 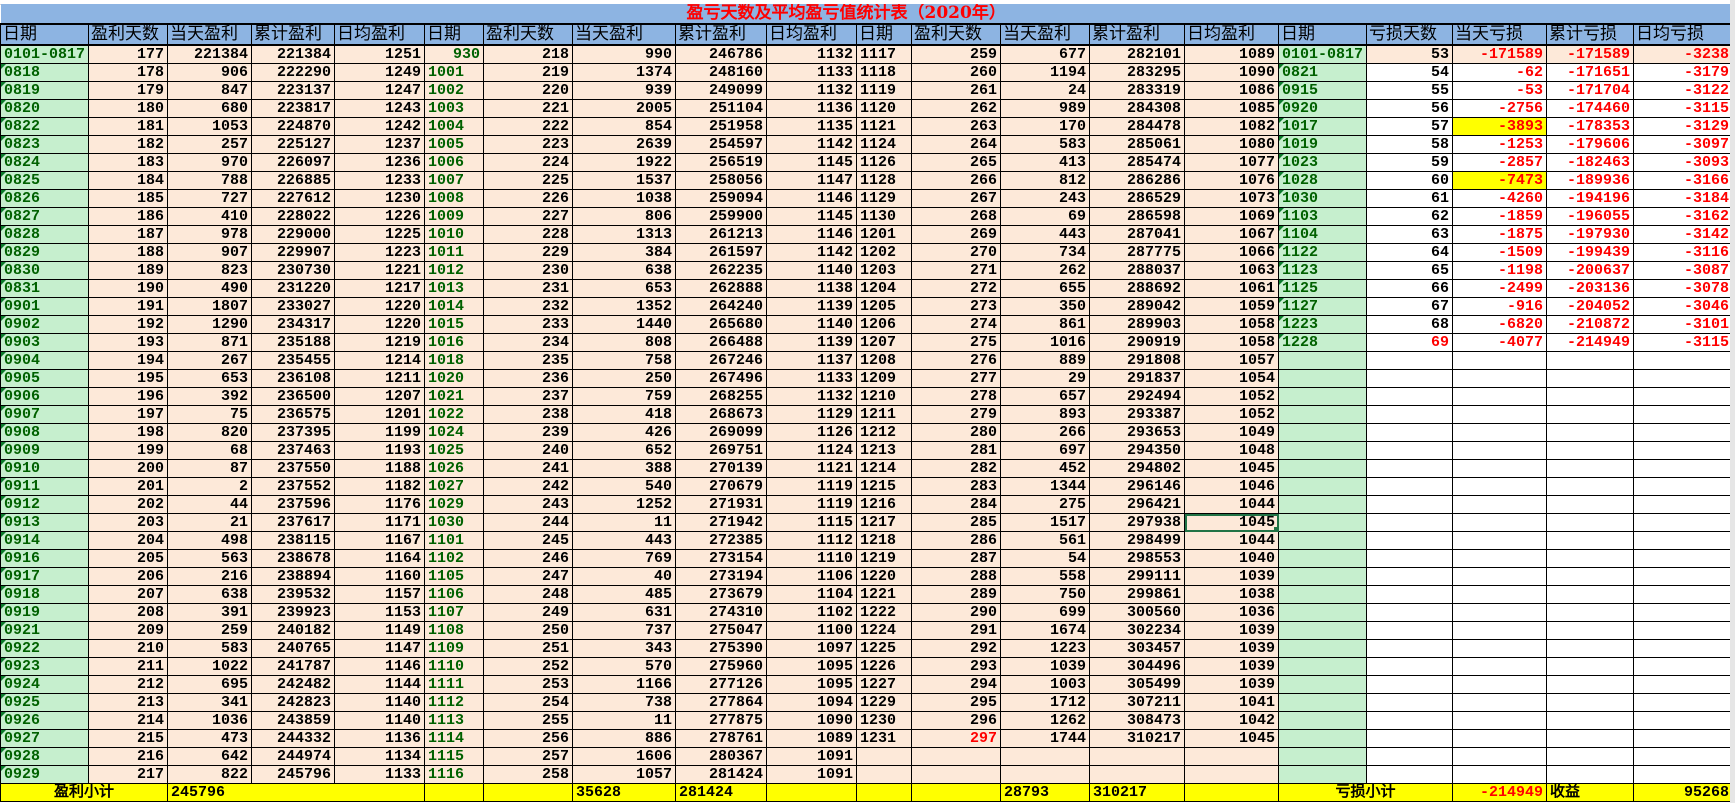 I want to click on cell-daily-profit: 806, so click(x=624, y=216).